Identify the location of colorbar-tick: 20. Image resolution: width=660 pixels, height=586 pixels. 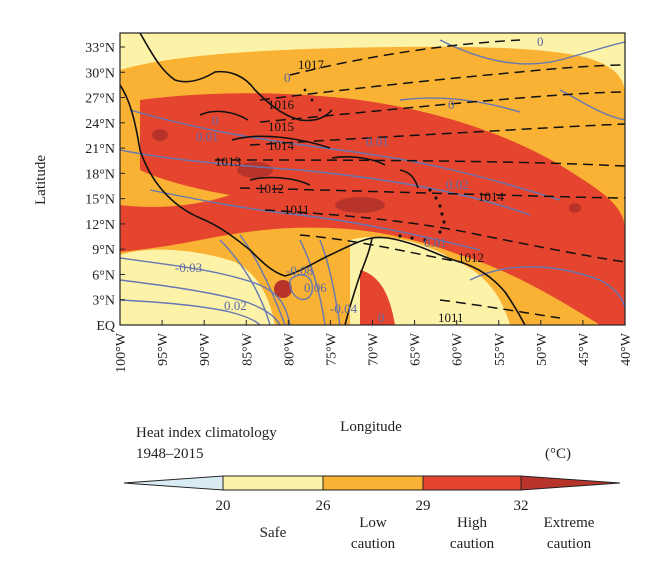
(223, 506).